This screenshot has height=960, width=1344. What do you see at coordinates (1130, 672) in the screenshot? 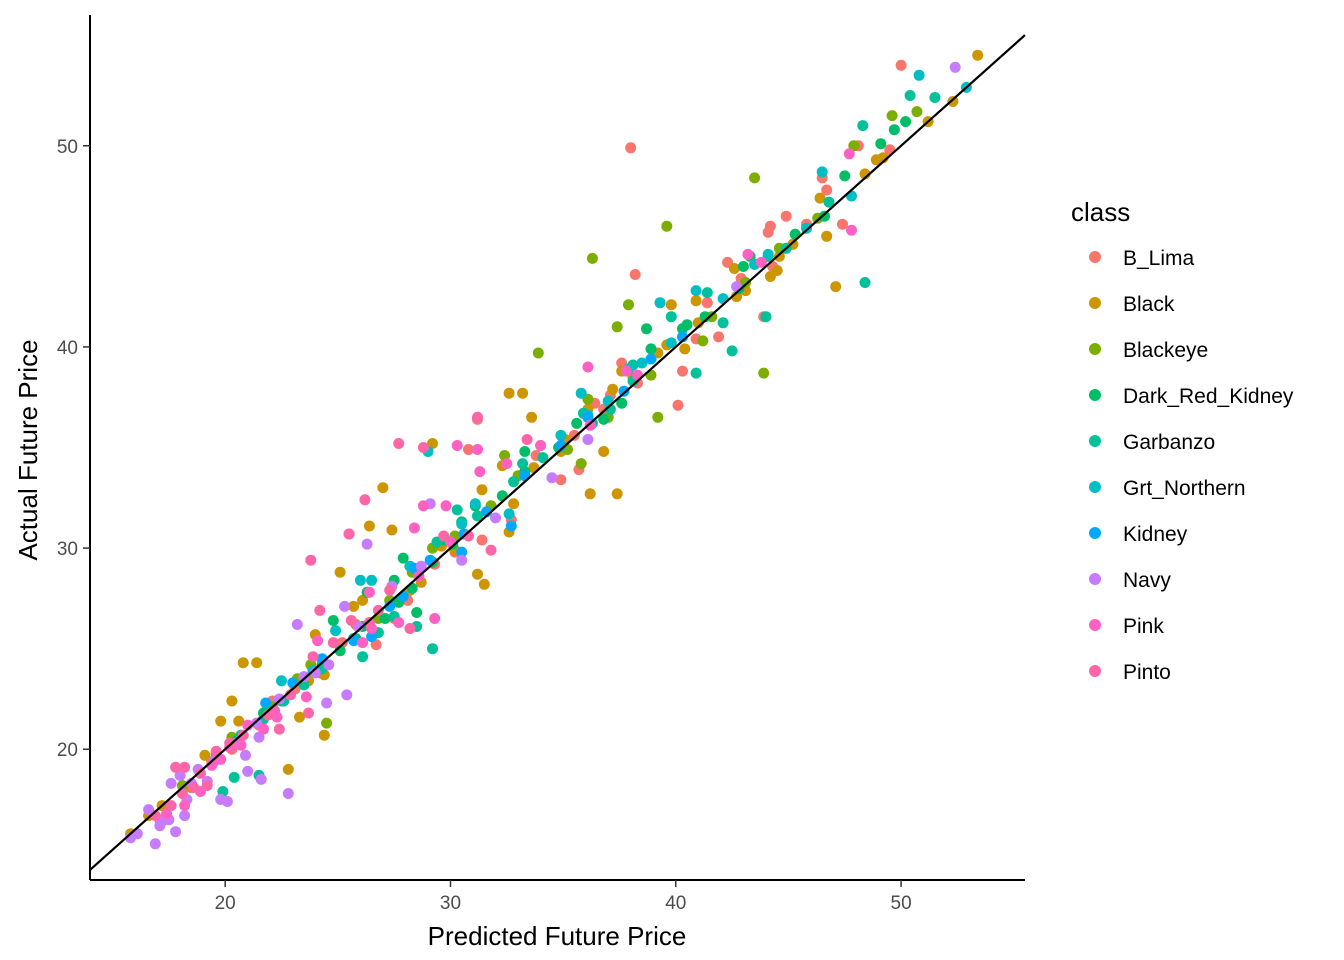
I see `legend-item: Pinto` at bounding box center [1130, 672].